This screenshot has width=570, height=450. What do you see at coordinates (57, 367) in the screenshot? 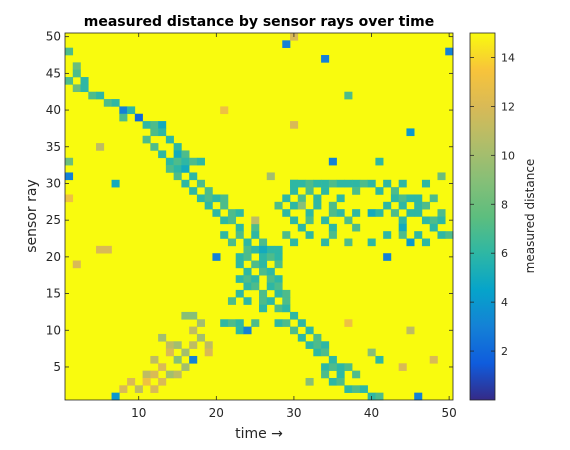
I see `y-tick-label: 5` at bounding box center [57, 367].